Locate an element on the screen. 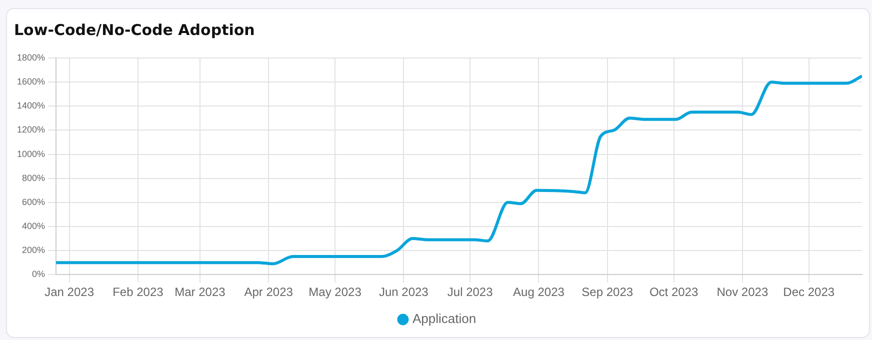 This screenshot has height=340, width=872. y-tick-label: 1400% is located at coordinates (31, 105).